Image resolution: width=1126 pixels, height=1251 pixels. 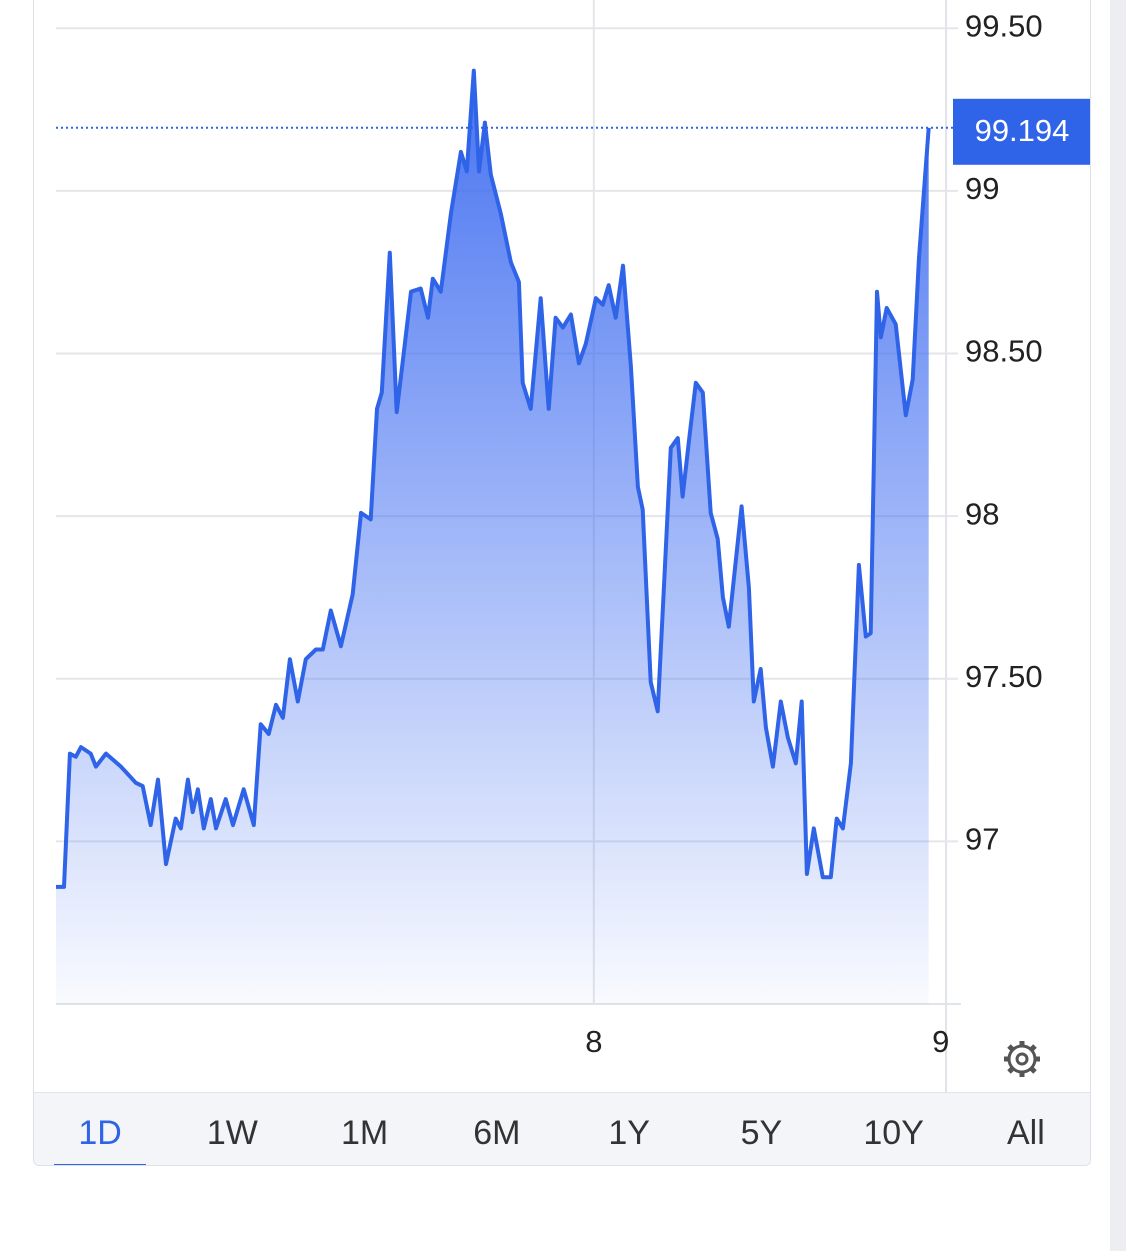 I want to click on y-tick-label: 98, so click(x=982, y=513).